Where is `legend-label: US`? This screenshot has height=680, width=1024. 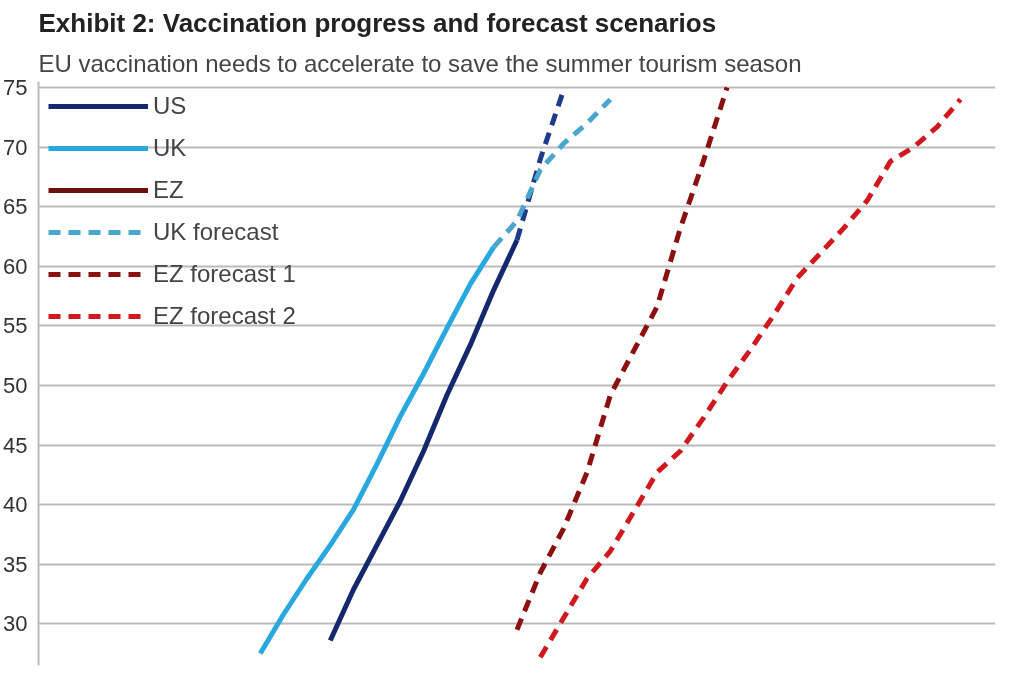 legend-label: US is located at coordinates (170, 106).